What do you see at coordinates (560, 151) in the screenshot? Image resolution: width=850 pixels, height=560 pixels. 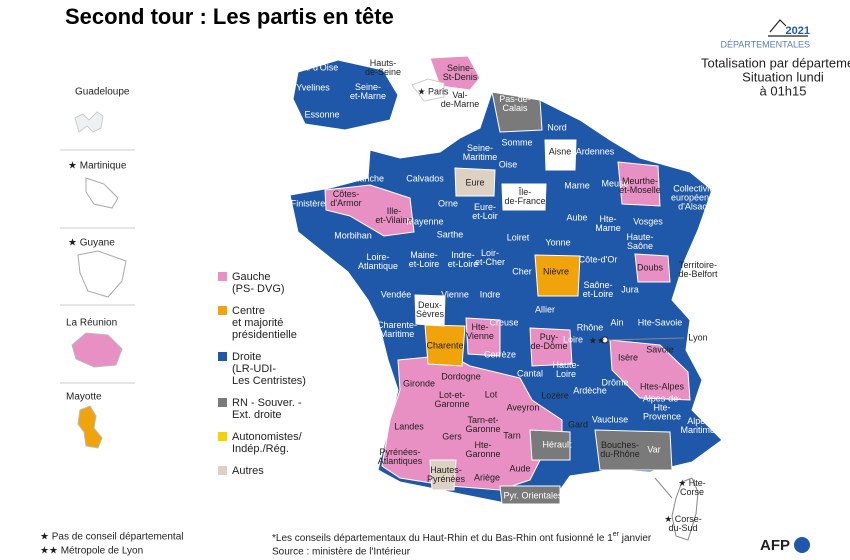 I see `department-label: Aisne` at bounding box center [560, 151].